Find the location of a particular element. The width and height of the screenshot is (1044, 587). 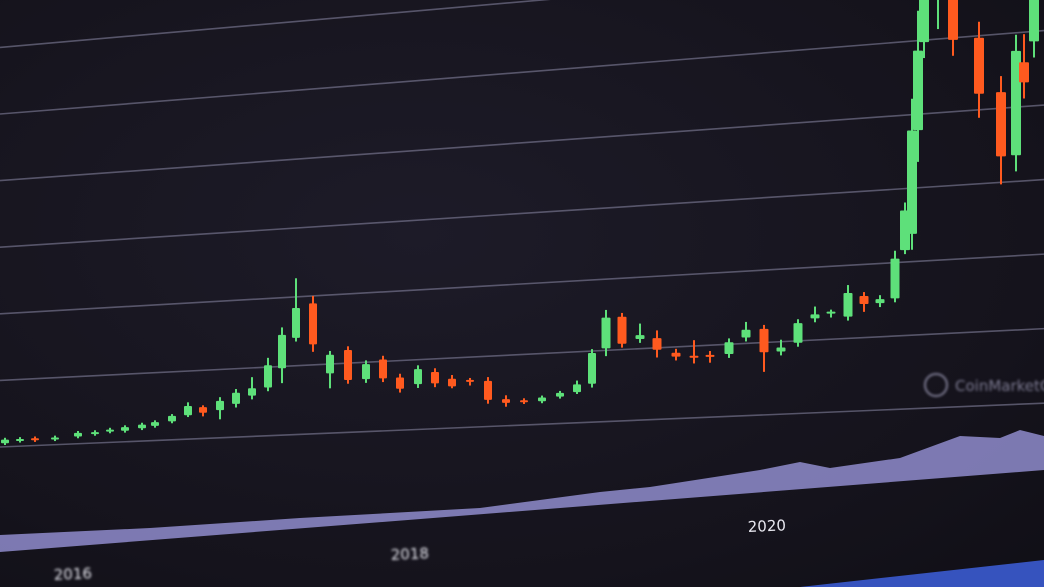

watermark-text: CoinMarketCap is located at coordinates (999, 386).